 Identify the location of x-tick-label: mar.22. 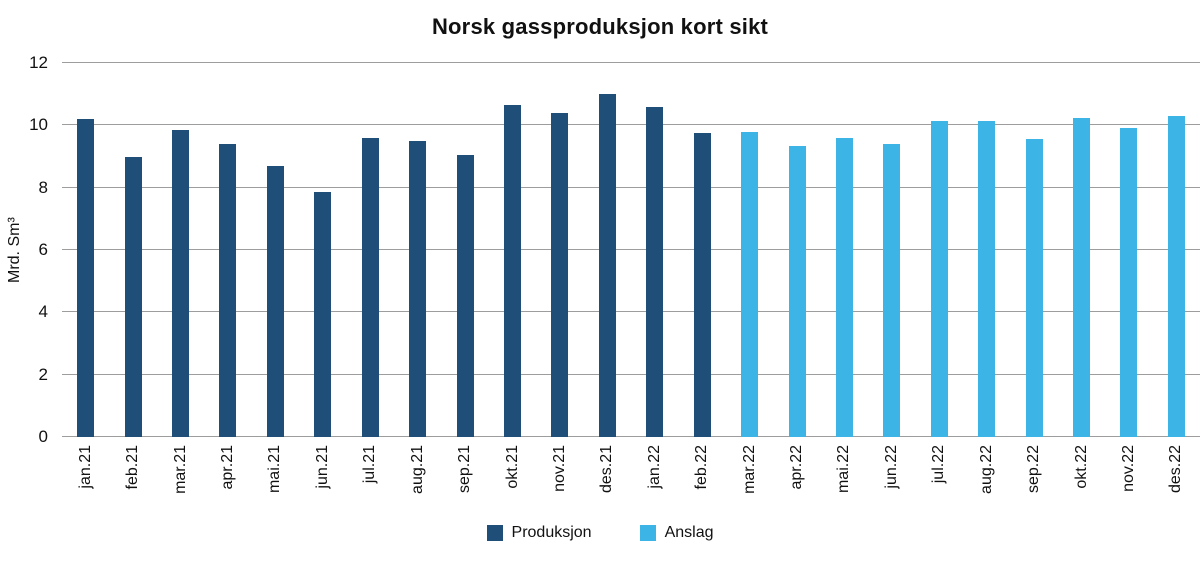
(749, 469).